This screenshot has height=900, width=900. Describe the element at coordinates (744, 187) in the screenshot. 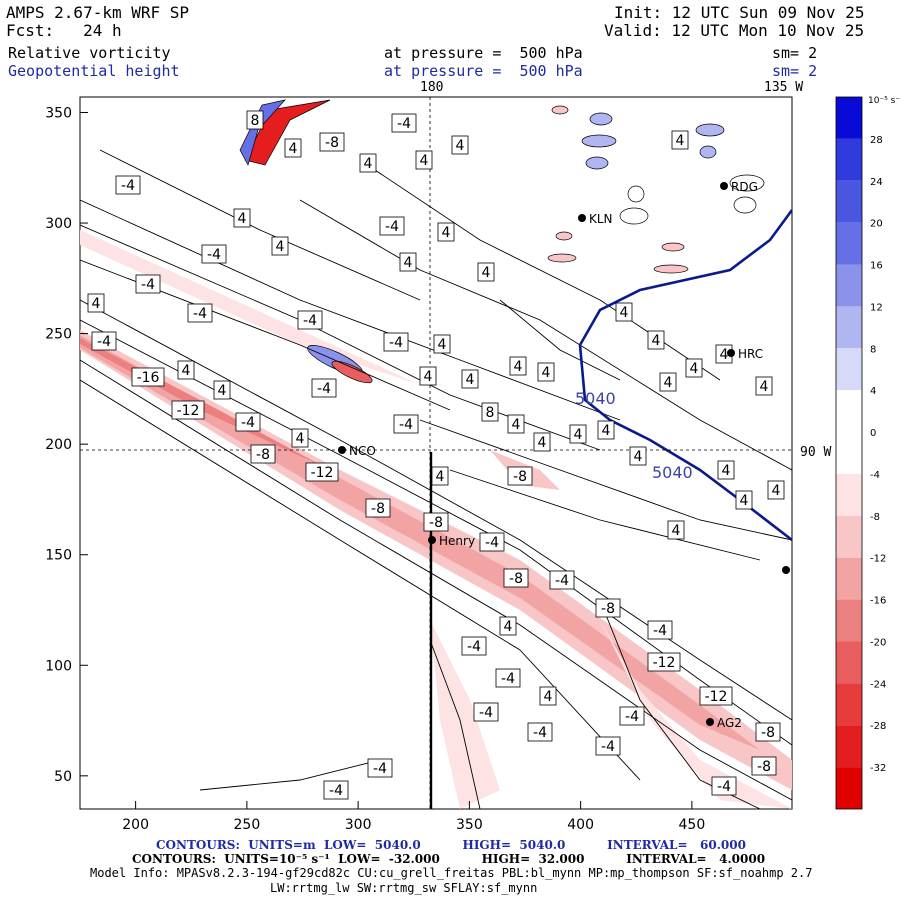

I see `station-label: RDG` at that location.